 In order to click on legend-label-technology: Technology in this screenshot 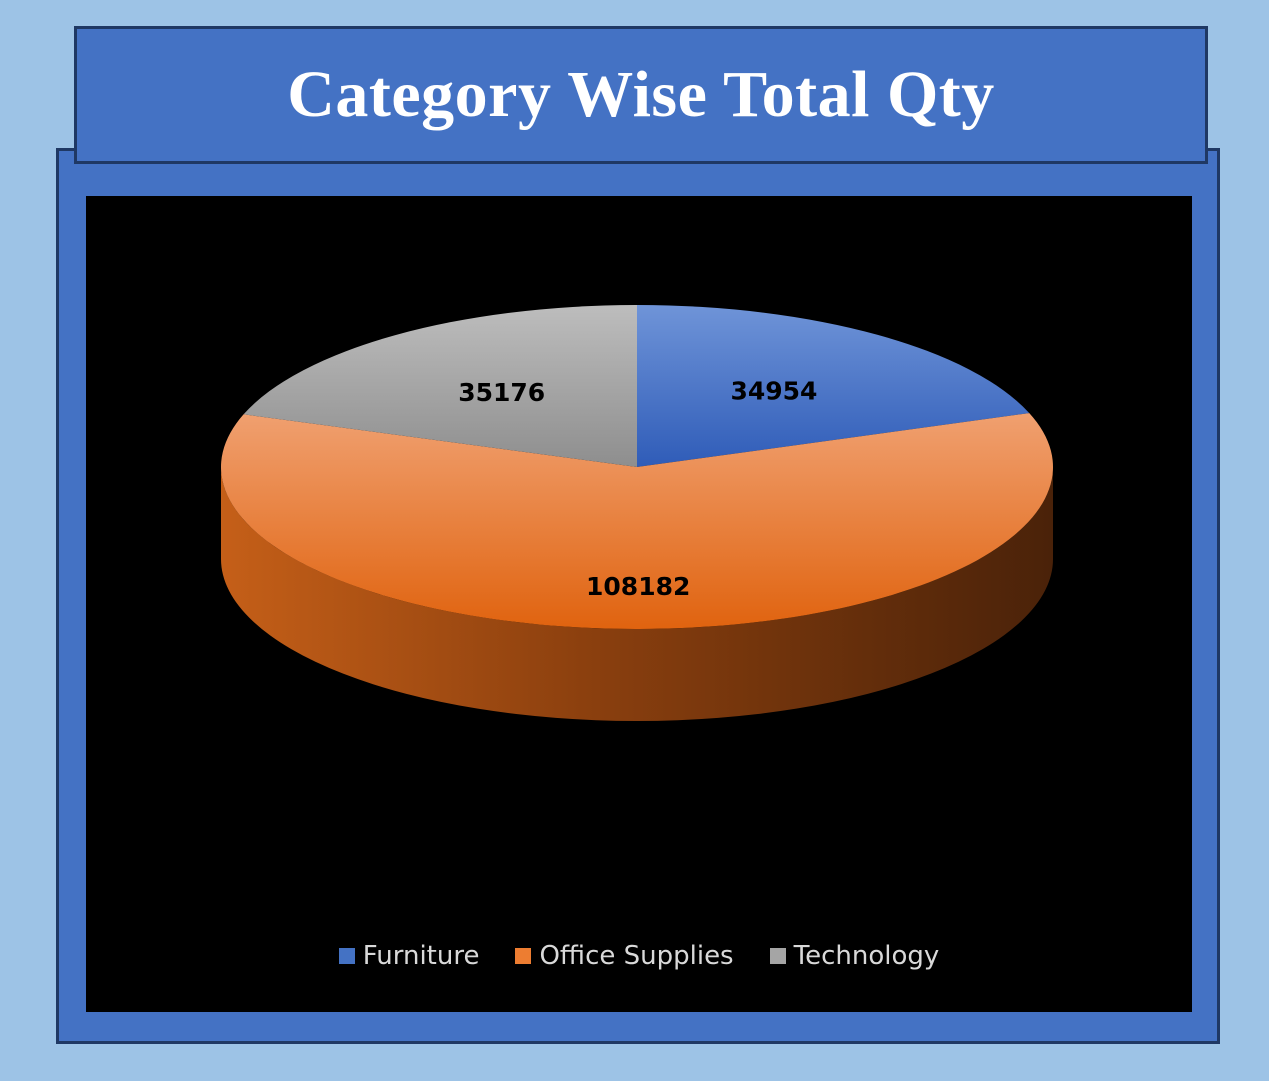, I will do `click(866, 956)`.